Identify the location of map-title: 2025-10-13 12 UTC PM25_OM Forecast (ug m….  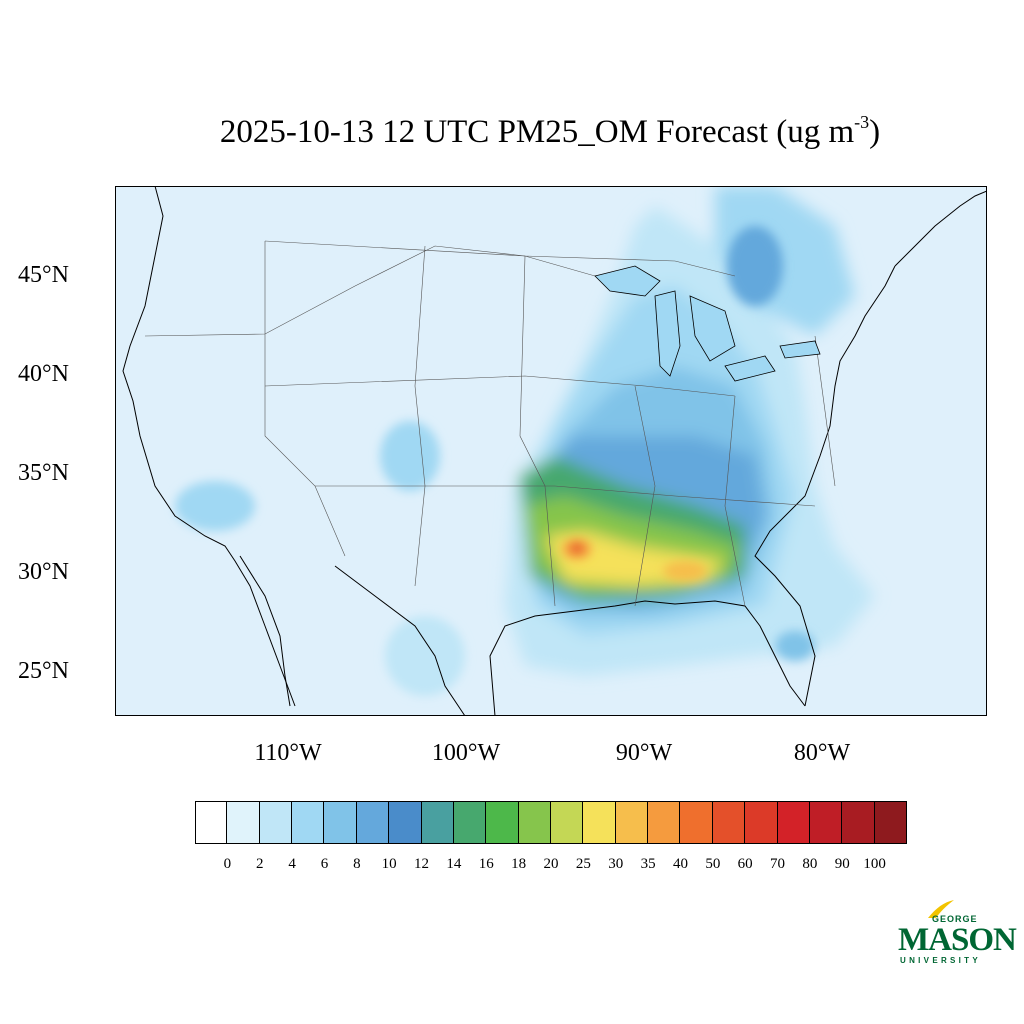
(512, 131).